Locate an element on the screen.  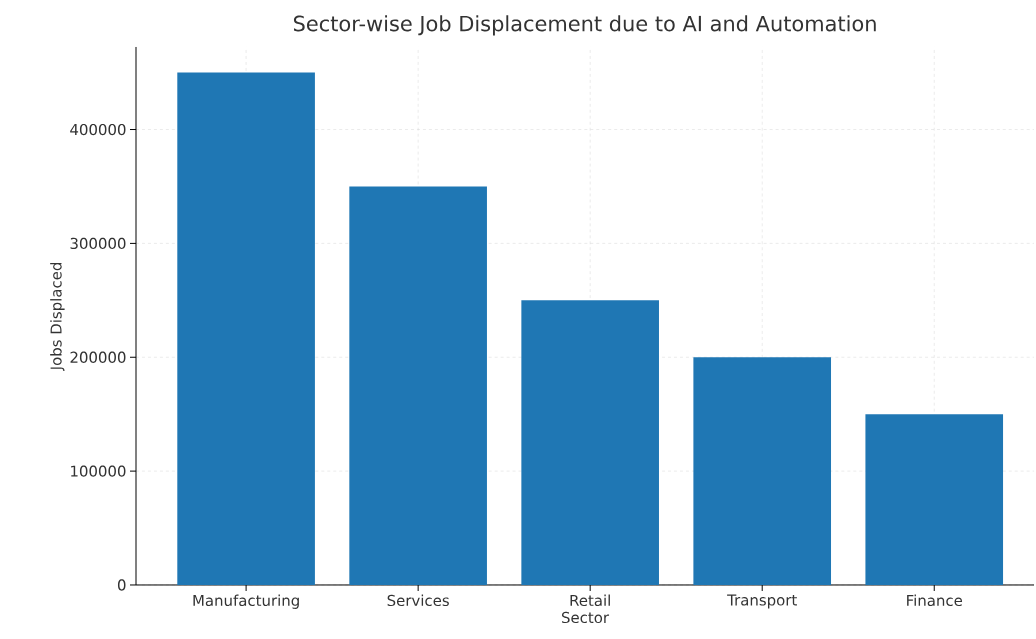
x-tick-label: Finance is located at coordinates (935, 600).